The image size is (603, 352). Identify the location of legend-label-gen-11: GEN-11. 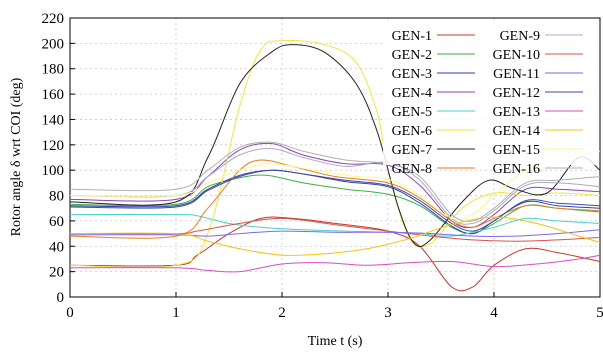
(516, 74).